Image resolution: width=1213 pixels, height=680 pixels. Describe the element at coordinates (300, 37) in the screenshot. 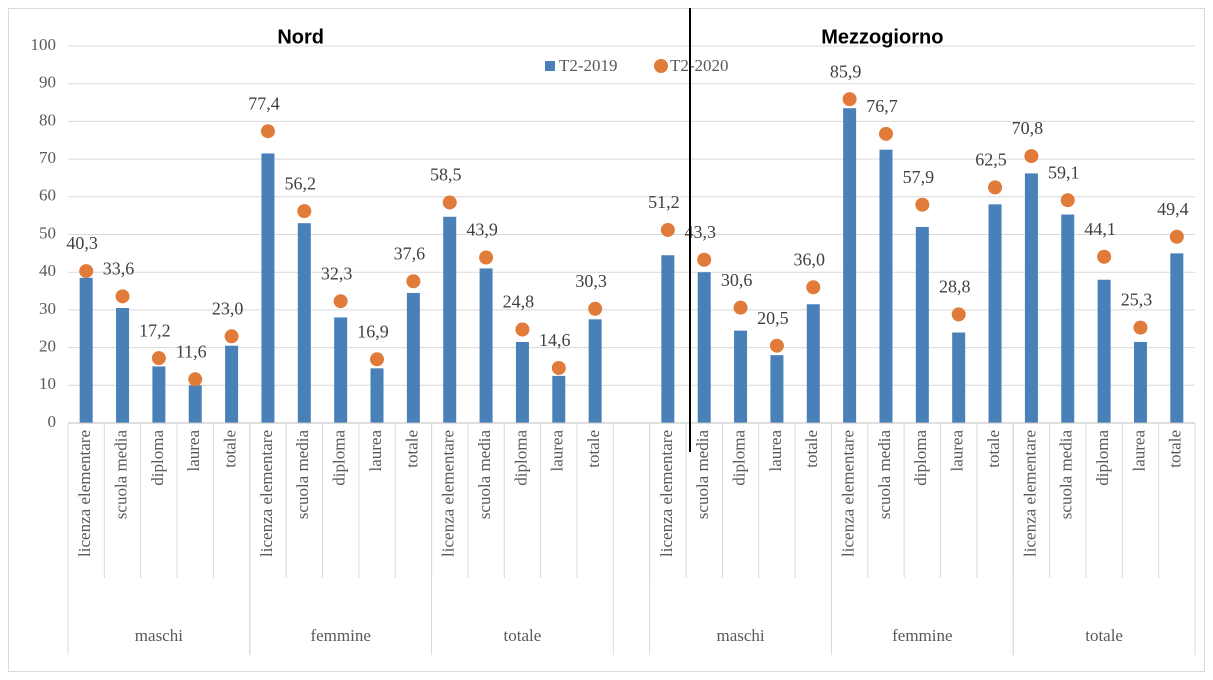

I see `panel-title: Nord` at that location.